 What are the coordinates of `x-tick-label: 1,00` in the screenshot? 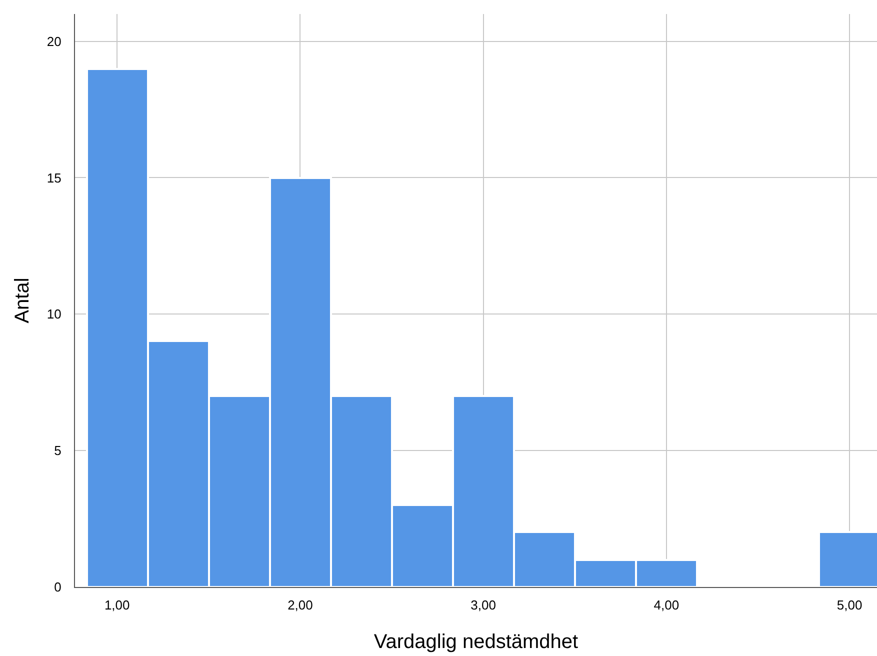 It's located at (117, 605).